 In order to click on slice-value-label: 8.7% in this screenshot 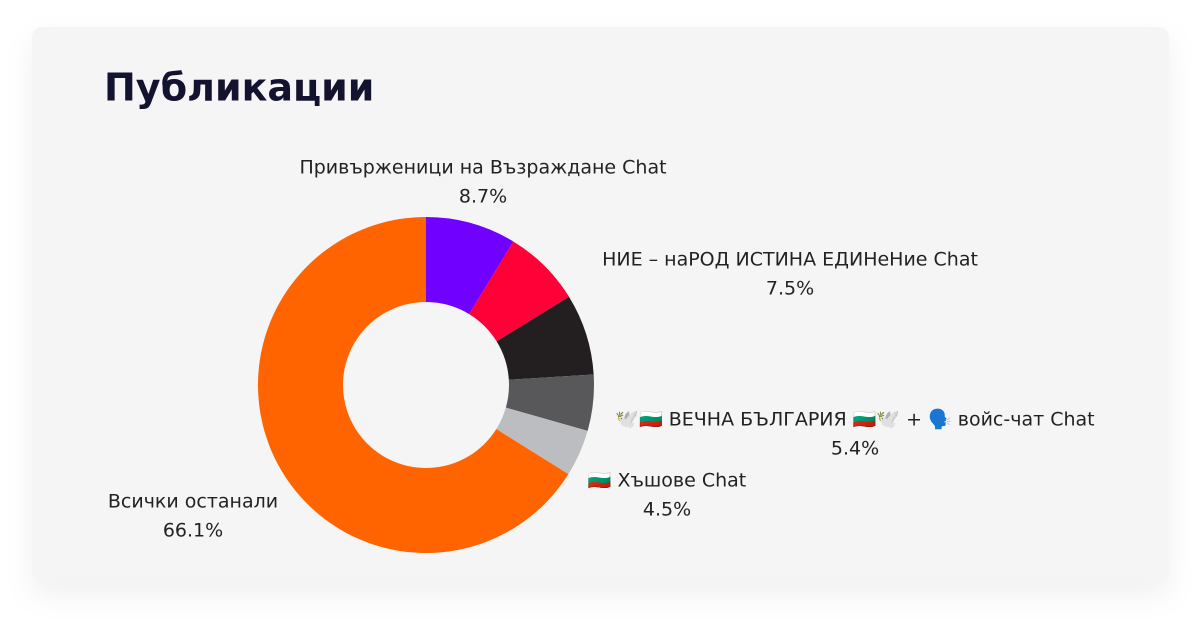, I will do `click(483, 197)`.